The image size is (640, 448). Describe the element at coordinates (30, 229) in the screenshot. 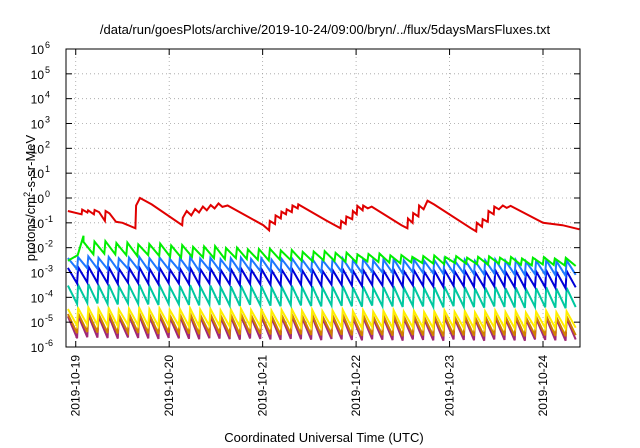

I see `y-axis-label-main: protons/cm` at that location.